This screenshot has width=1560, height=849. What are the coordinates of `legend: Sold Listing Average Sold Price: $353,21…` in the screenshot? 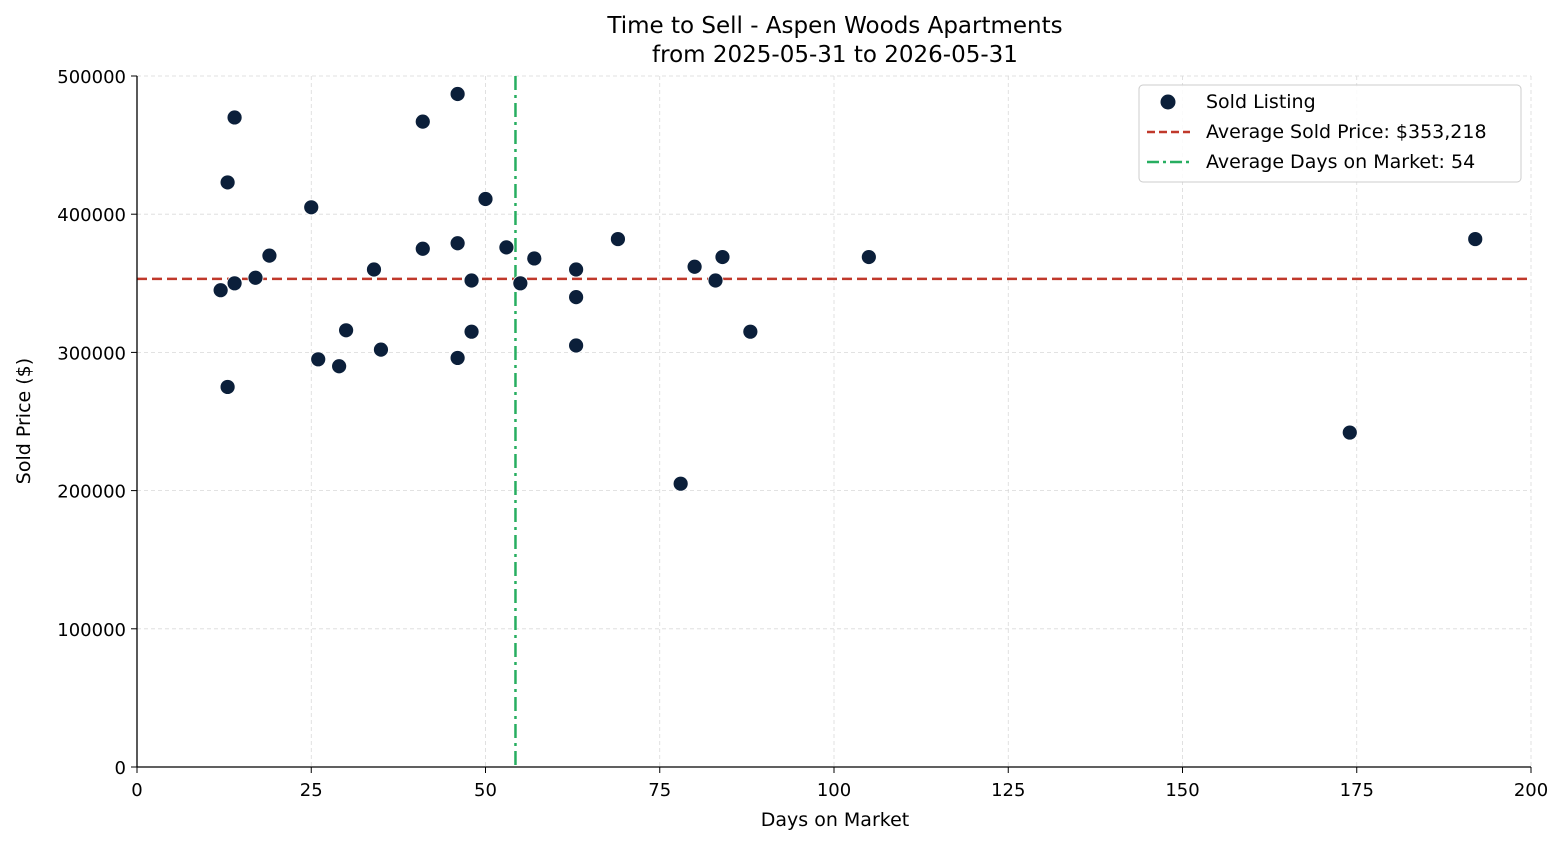 It's located at (1330, 133).